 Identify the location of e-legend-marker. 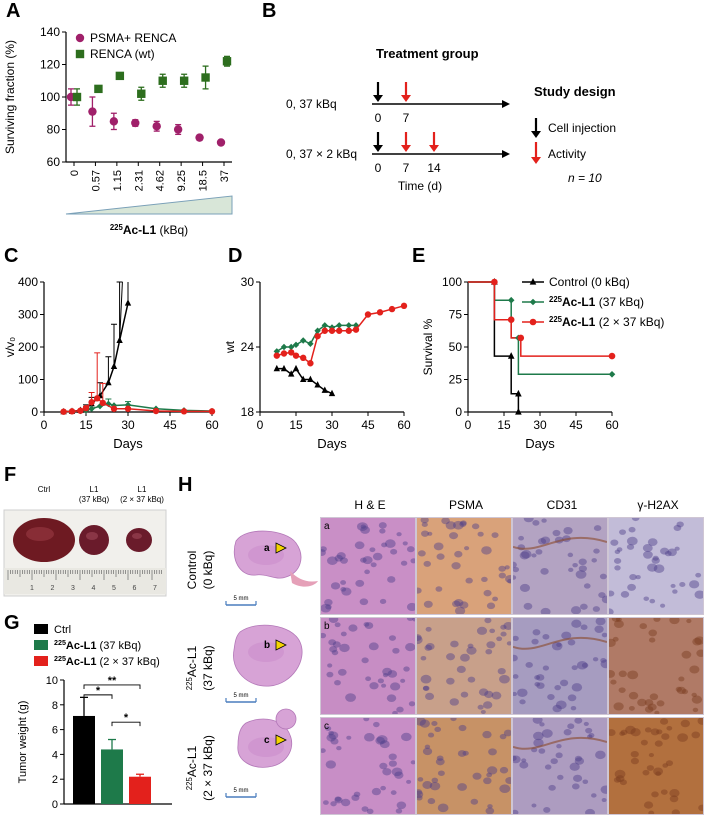
(533, 281).